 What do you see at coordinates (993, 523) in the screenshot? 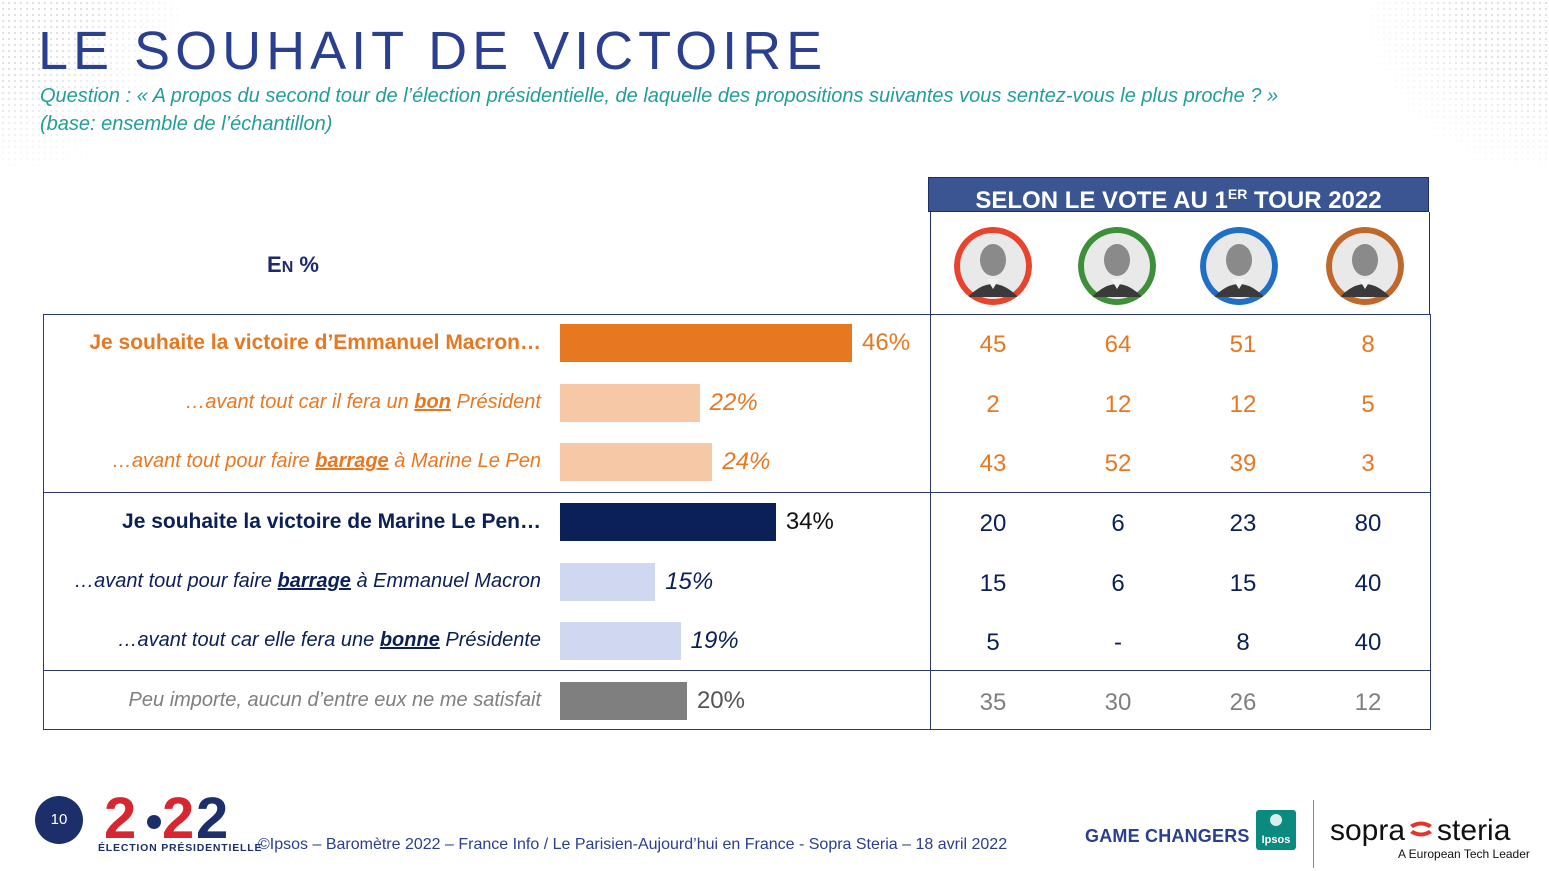
I see `cell-row4-col1: 20` at bounding box center [993, 523].